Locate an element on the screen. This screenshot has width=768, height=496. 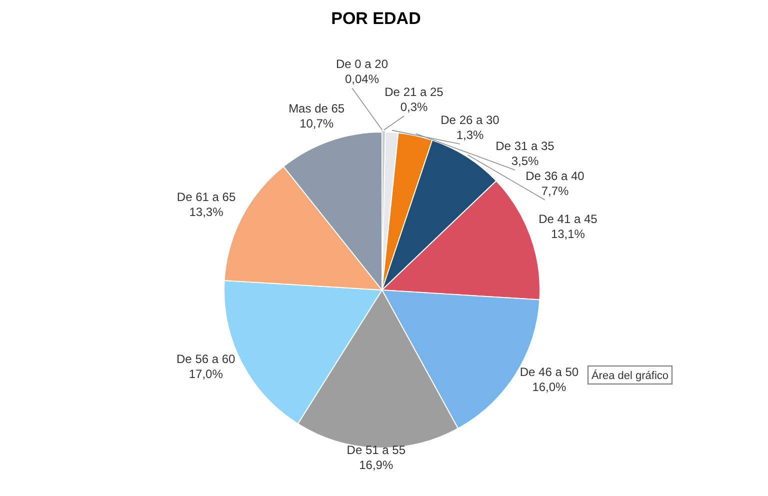
slice-label: De 61 a 65 is located at coordinates (206, 197).